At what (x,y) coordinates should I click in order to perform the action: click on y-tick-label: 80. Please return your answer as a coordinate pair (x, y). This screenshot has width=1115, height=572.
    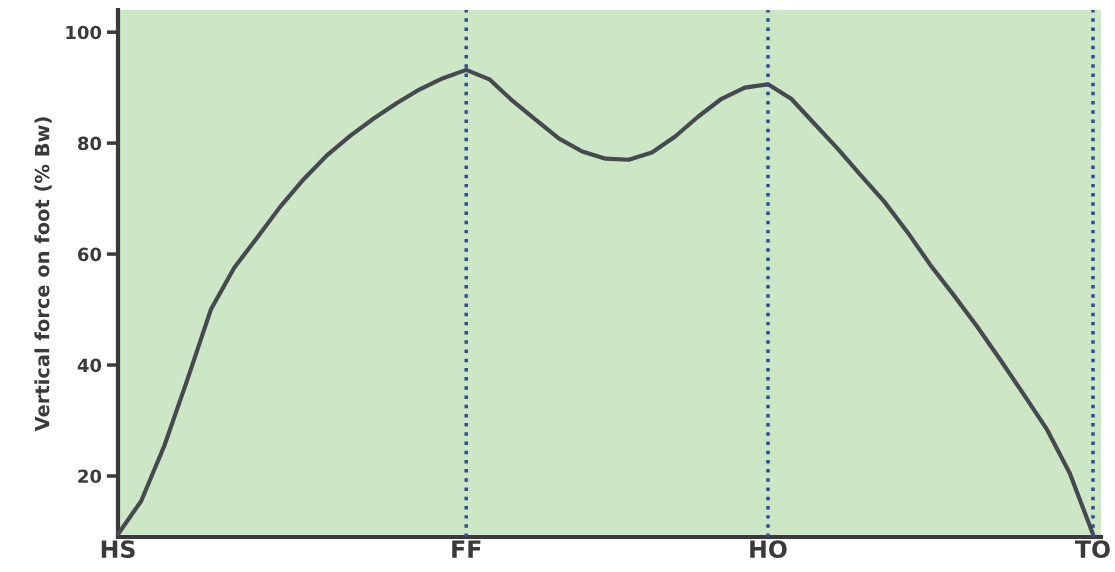
    Looking at the image, I should click on (90, 143).